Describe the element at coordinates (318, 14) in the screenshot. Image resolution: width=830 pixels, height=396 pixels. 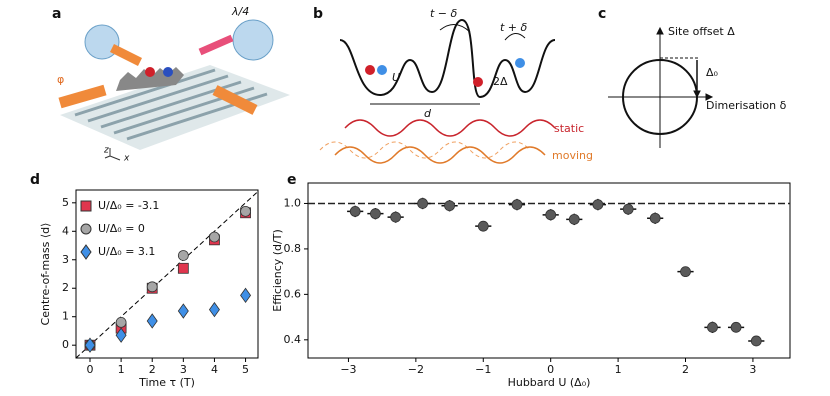
I see `panel-label: b` at that location.